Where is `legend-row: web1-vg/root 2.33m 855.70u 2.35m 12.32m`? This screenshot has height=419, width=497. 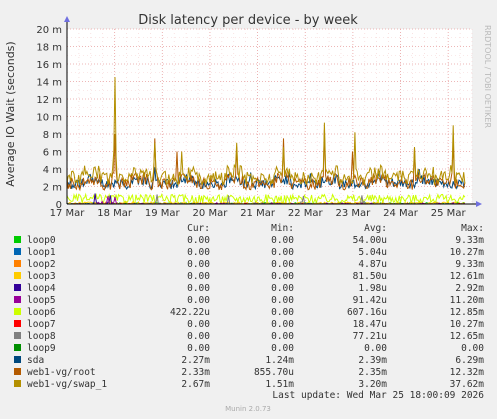
legend-row: web1-vg/root 2.33m 855.70u 2.35m 12.32m is located at coordinates (249, 372).